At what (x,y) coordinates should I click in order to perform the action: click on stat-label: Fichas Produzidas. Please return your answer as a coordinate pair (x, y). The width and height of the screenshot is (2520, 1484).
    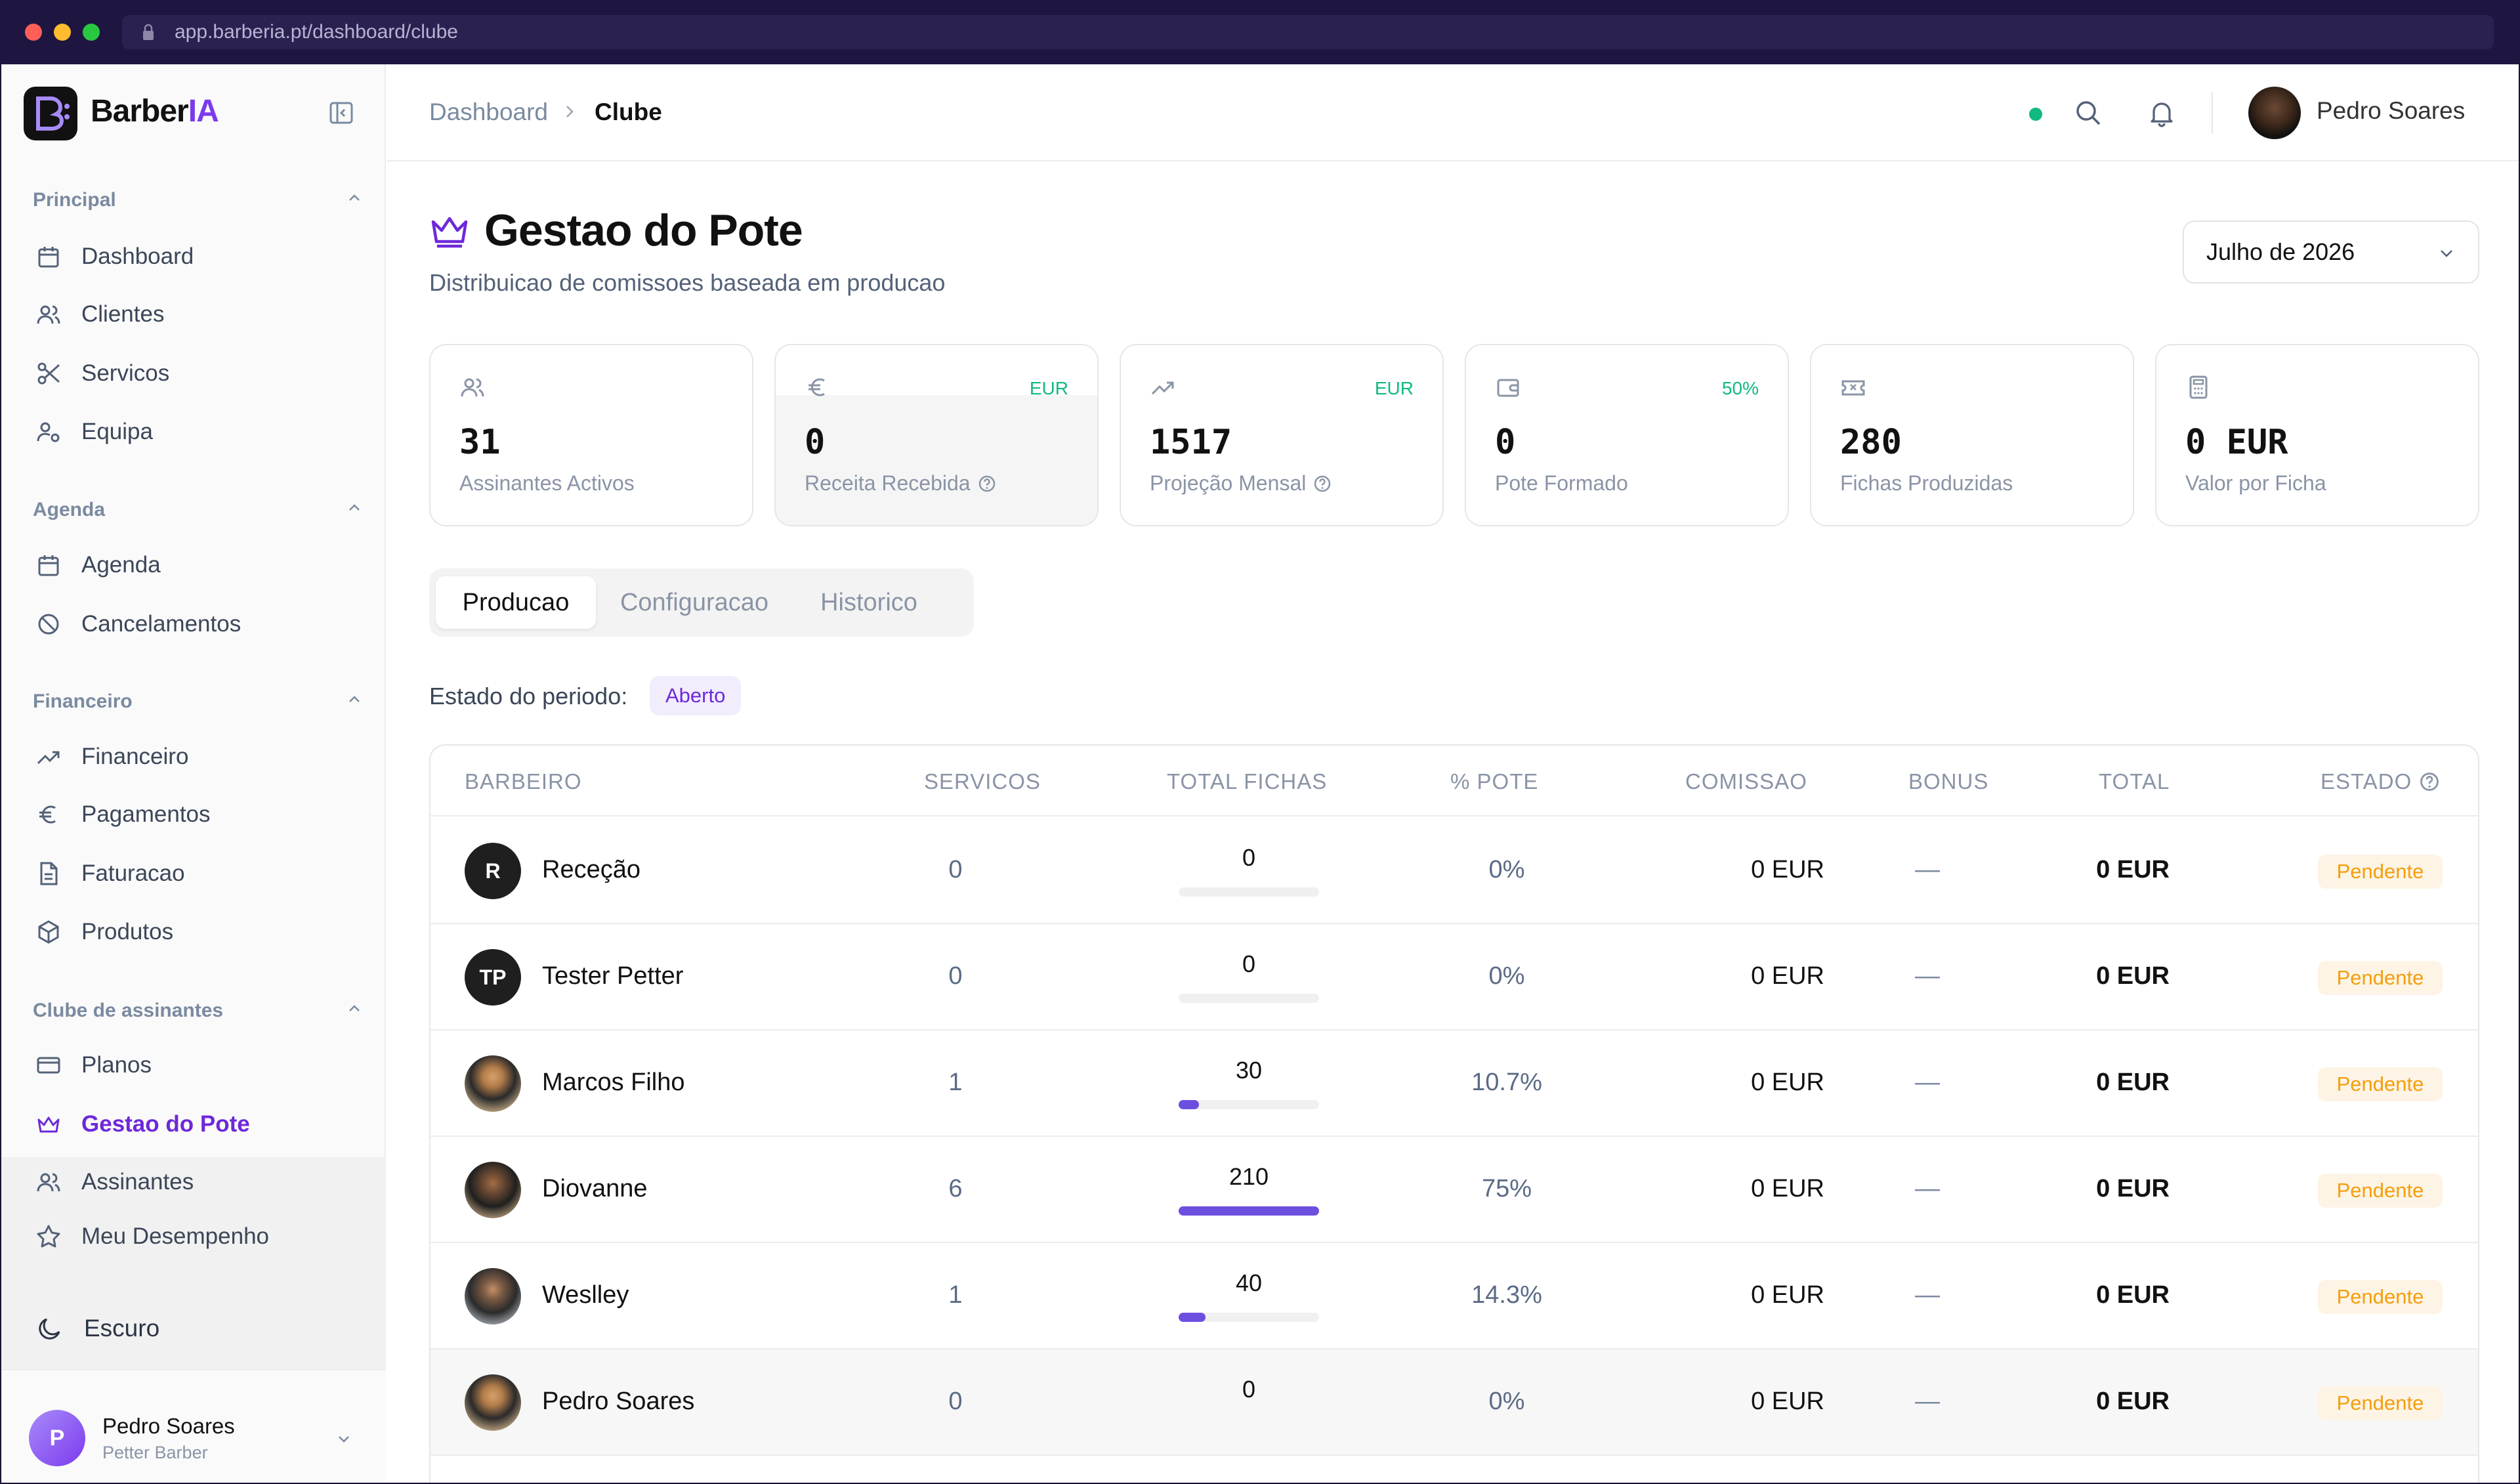
    Looking at the image, I should click on (1926, 483).